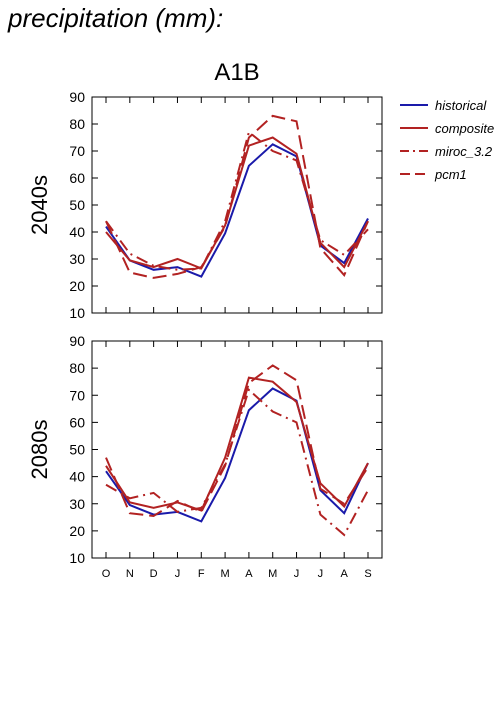  What do you see at coordinates (106, 574) in the screenshot?
I see `x-tick-label: O` at bounding box center [106, 574].